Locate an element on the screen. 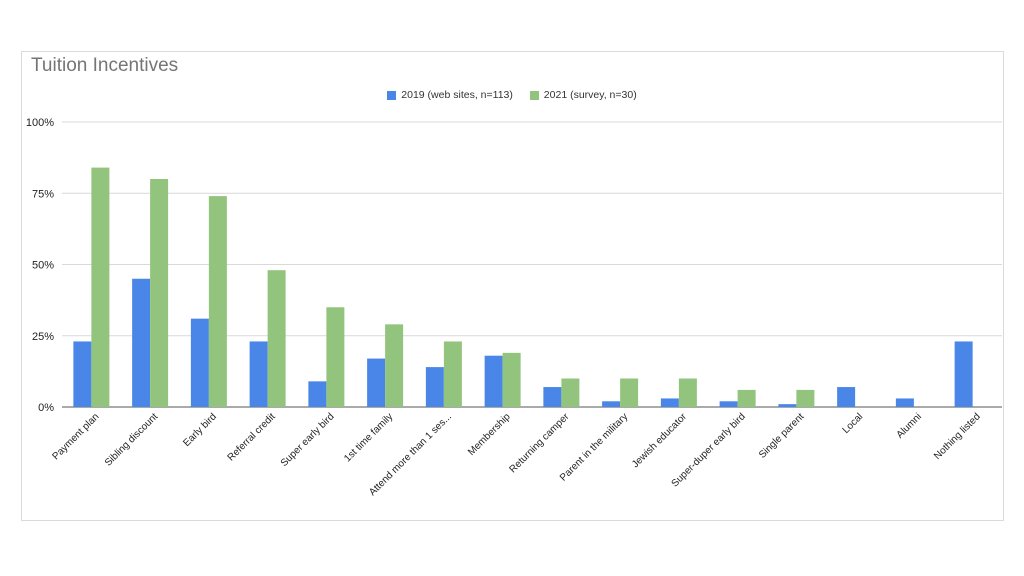 The width and height of the screenshot is (1024, 576). y-tick-label: 25% is located at coordinates (43, 337).